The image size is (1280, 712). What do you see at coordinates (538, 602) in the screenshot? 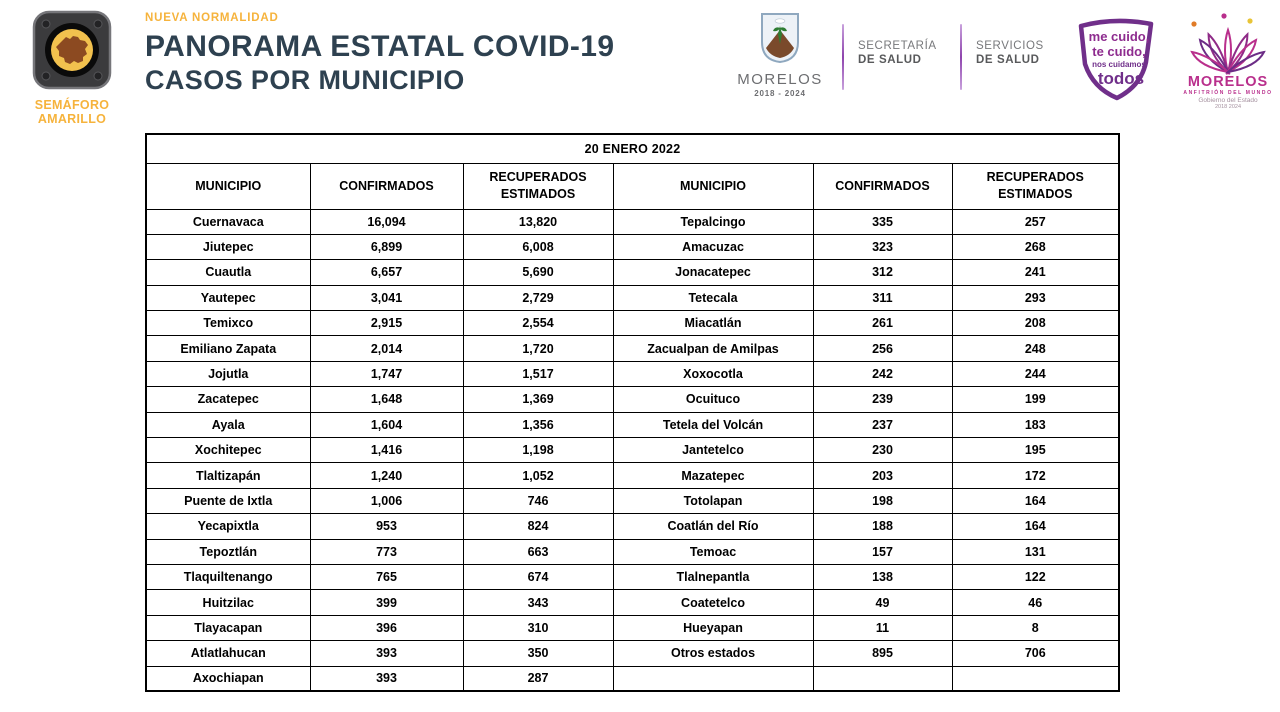
I see `recuperados-cell: 343` at bounding box center [538, 602].